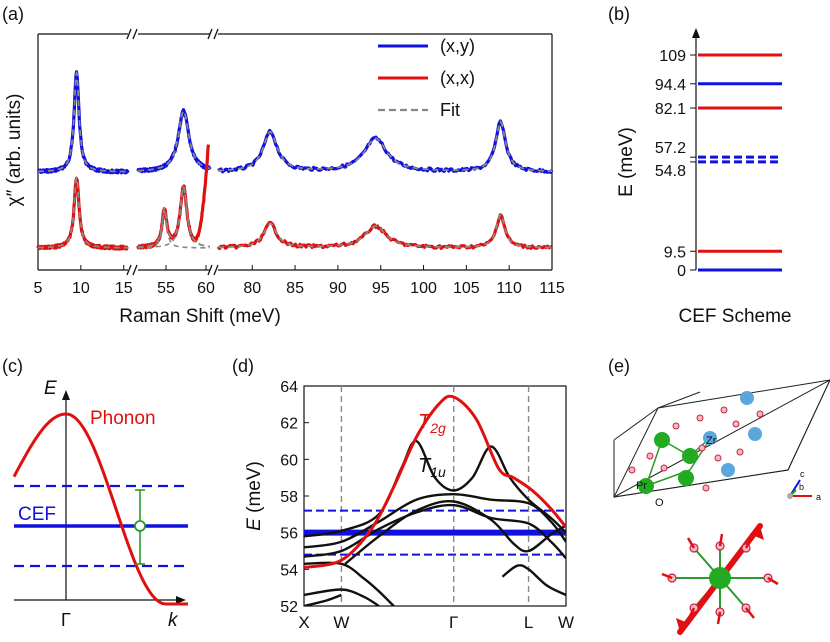  I want to click on panel-d-bands, so click(435, 500).